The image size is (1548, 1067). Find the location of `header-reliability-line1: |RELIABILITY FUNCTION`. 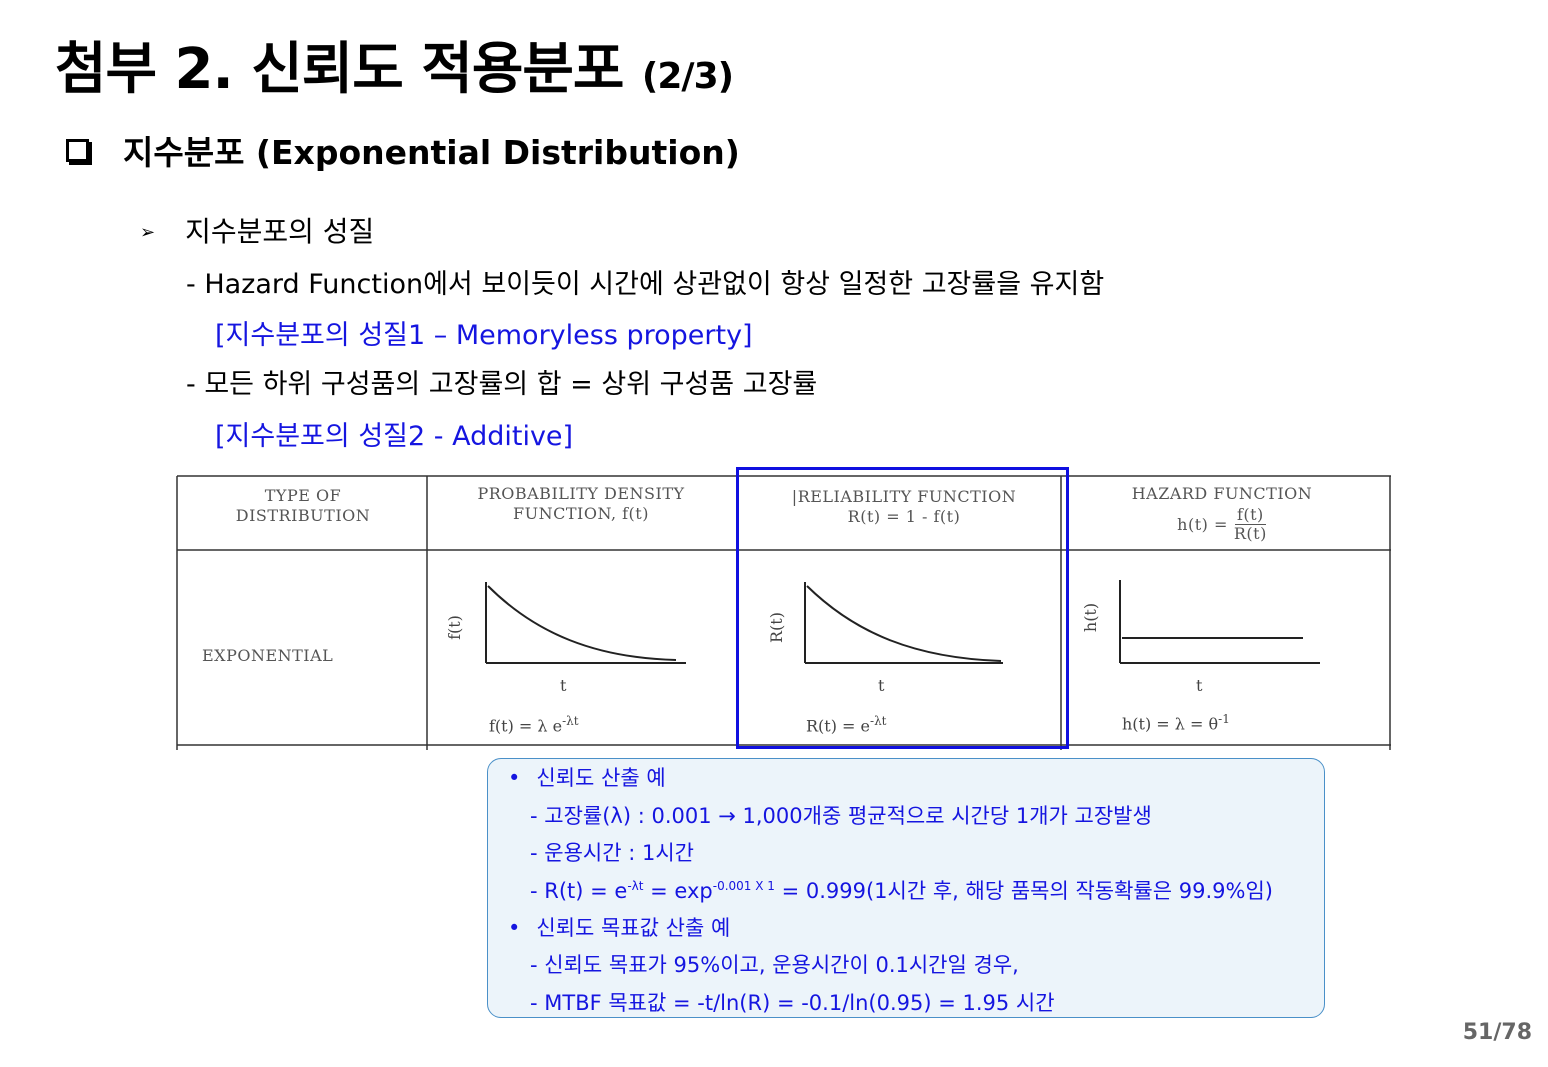

header-reliability-line1: |RELIABILITY FUNCTION is located at coordinates (904, 496).